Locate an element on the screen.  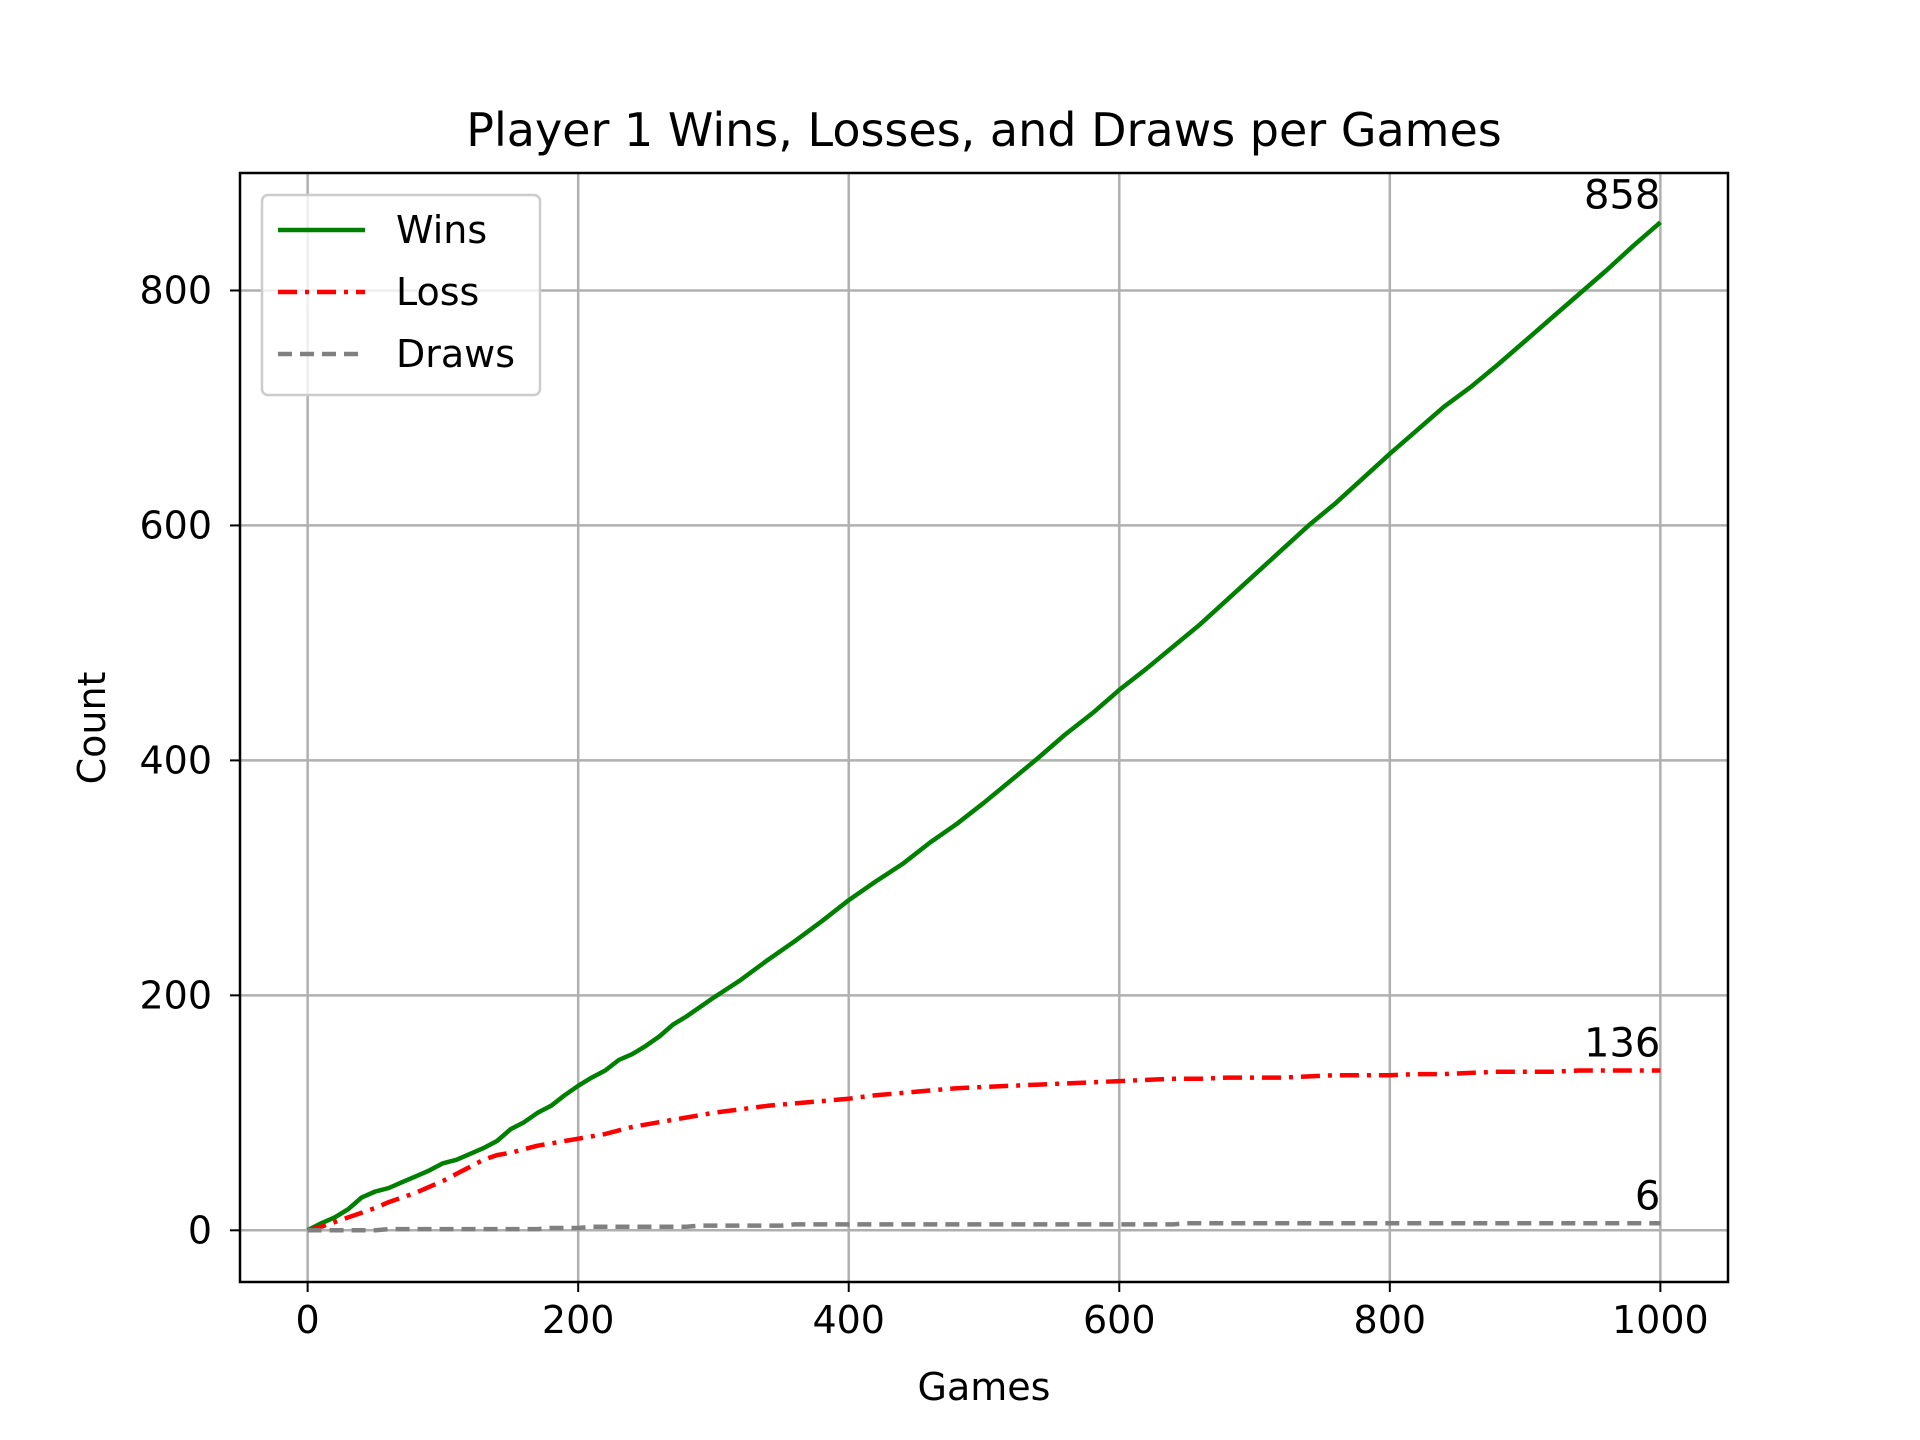
y-tick-label: 400 is located at coordinates (175, 760).